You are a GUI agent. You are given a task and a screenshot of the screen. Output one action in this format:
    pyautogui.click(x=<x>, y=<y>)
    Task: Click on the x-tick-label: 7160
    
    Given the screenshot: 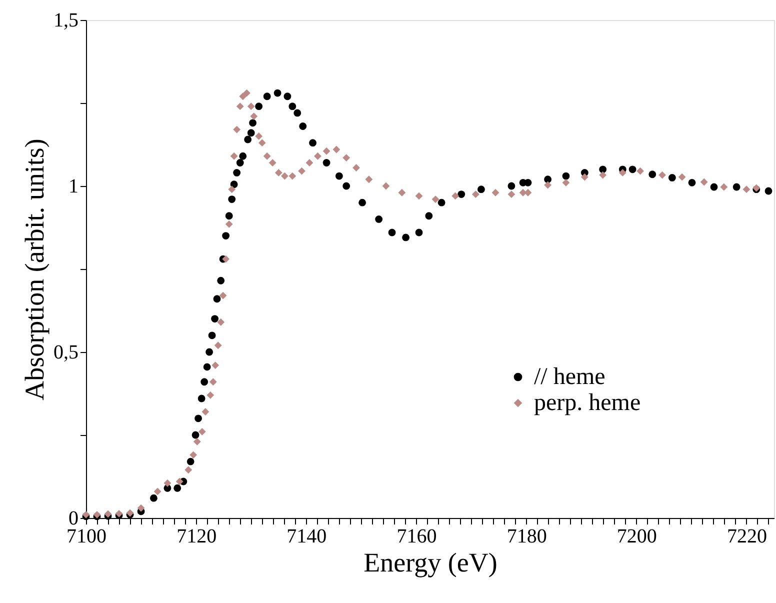 What is the action you would take?
    pyautogui.click(x=416, y=537)
    